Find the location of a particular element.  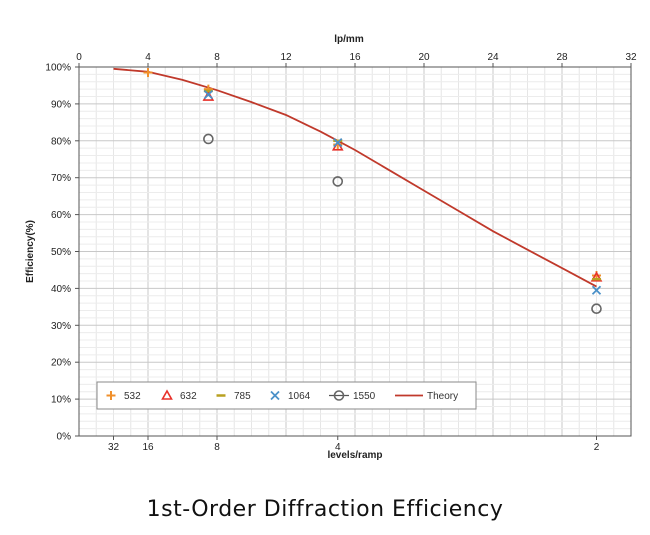

y-axis-tick-label: 100% is located at coordinates (58, 68).